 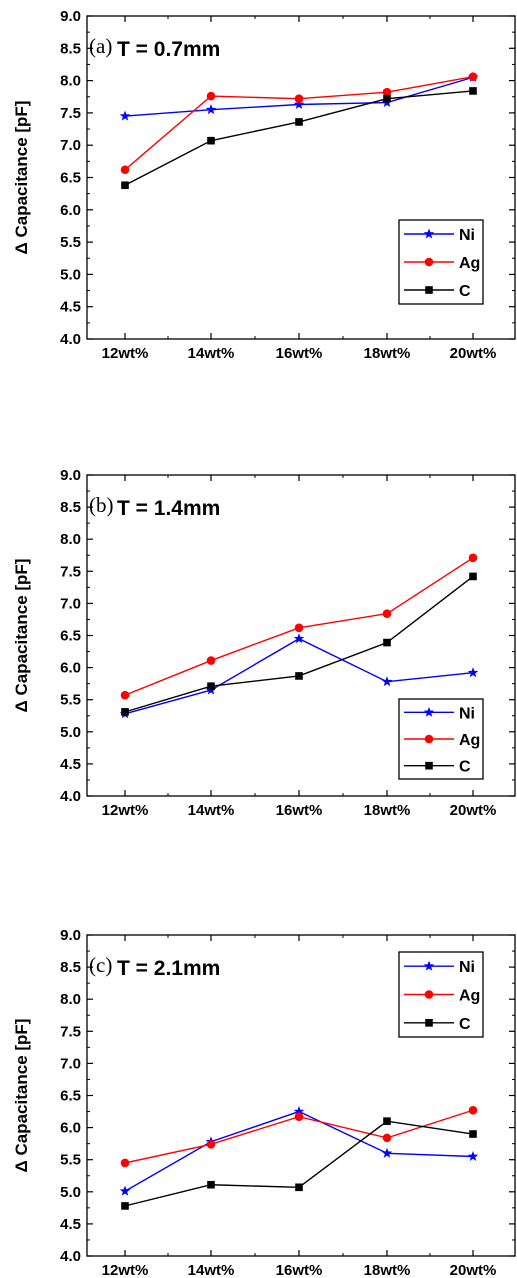 I want to click on y-tick-label: 8.0, so click(x=70, y=81).